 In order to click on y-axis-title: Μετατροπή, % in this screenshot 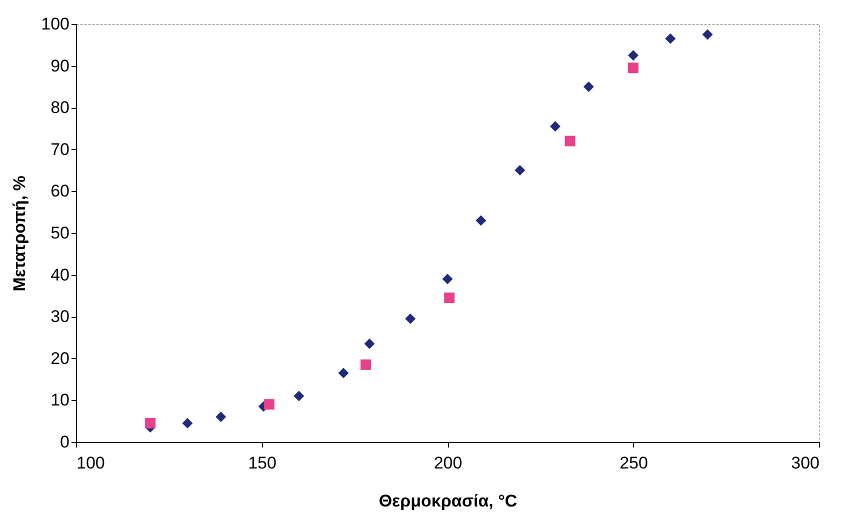, I will do `click(20, 234)`.